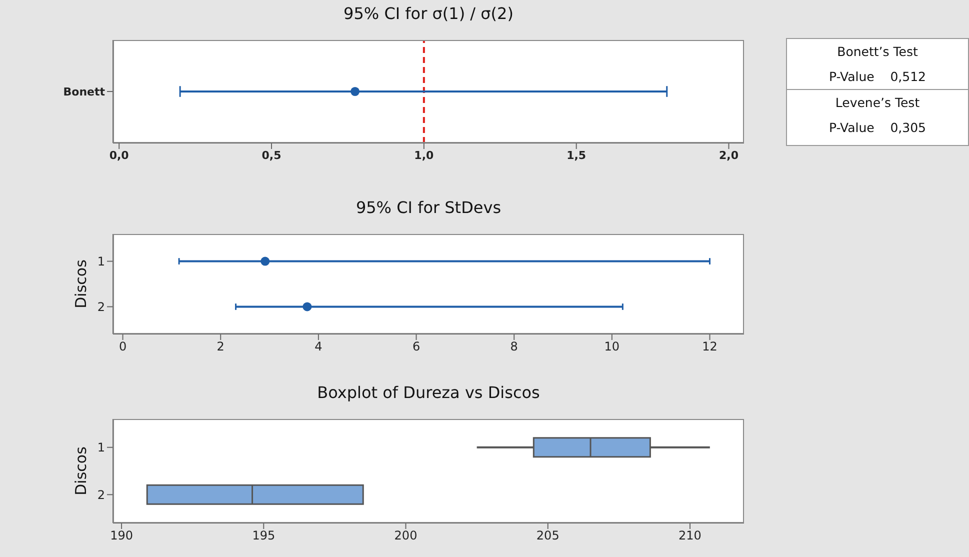  I want to click on text: Bonett’s Test, so click(877, 52).